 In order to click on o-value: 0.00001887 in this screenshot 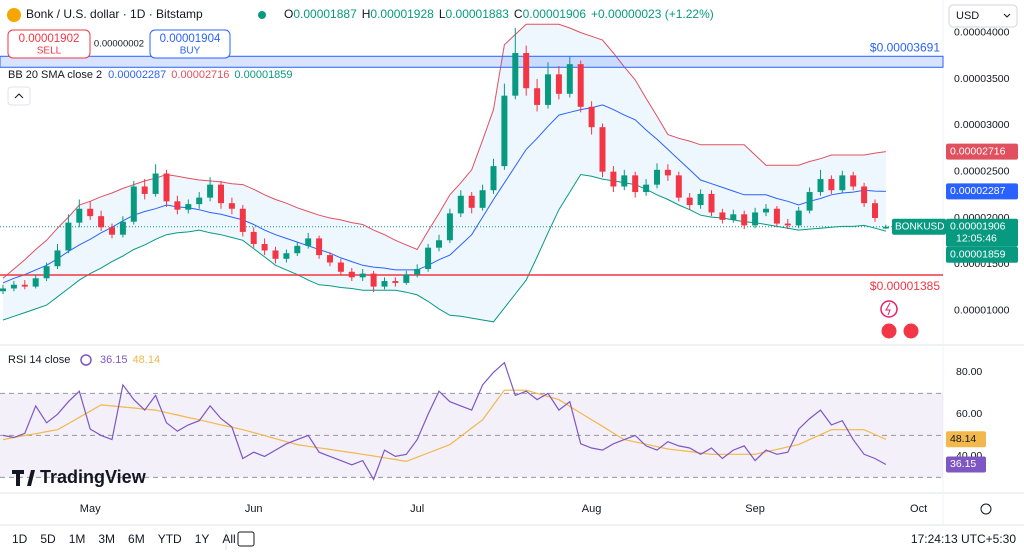, I will do `click(325, 14)`.